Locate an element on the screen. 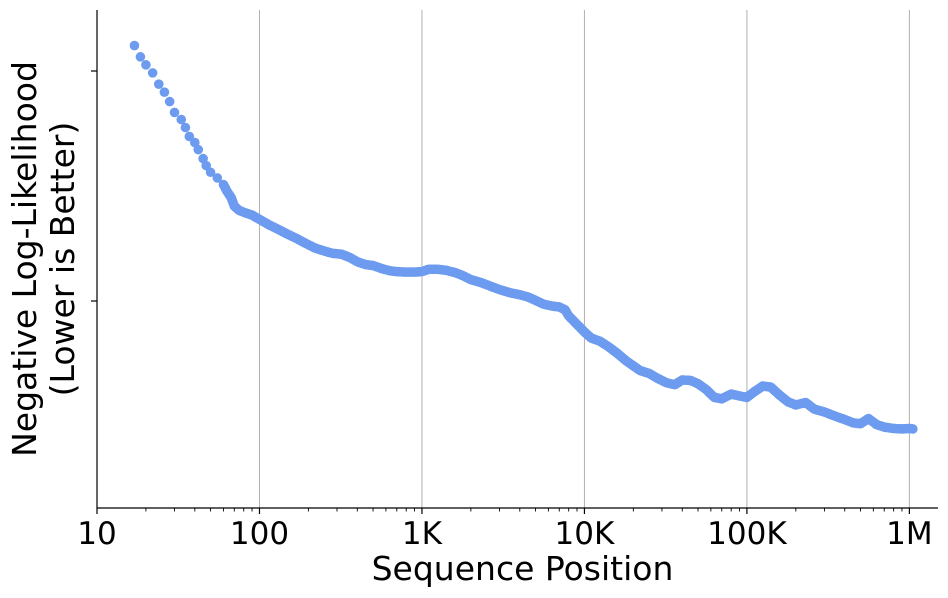 The image size is (948, 598). y-axis-ticks is located at coordinates (94, 186).